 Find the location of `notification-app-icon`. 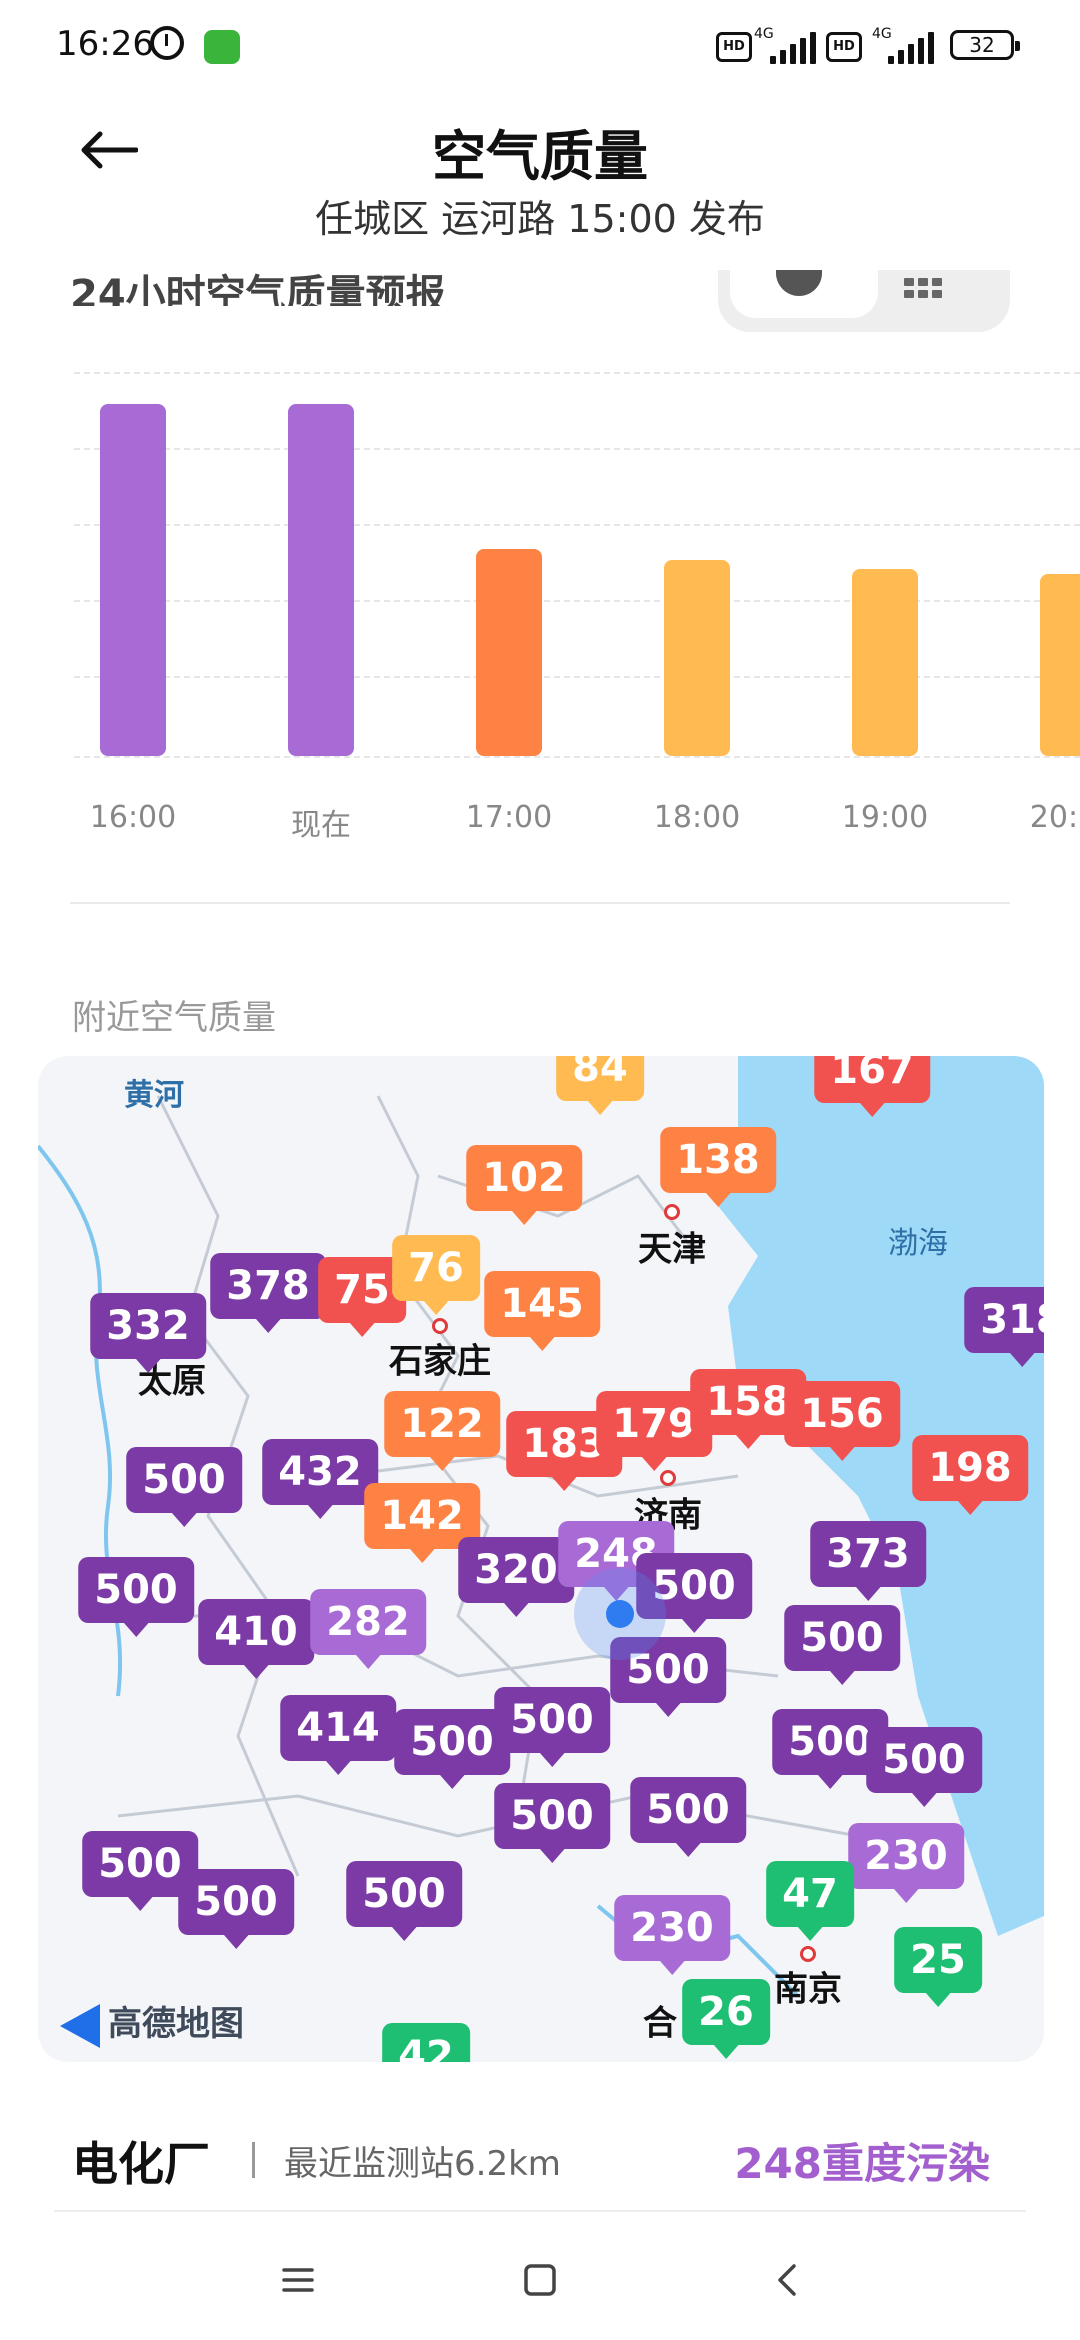

notification-app-icon is located at coordinates (222, 47).